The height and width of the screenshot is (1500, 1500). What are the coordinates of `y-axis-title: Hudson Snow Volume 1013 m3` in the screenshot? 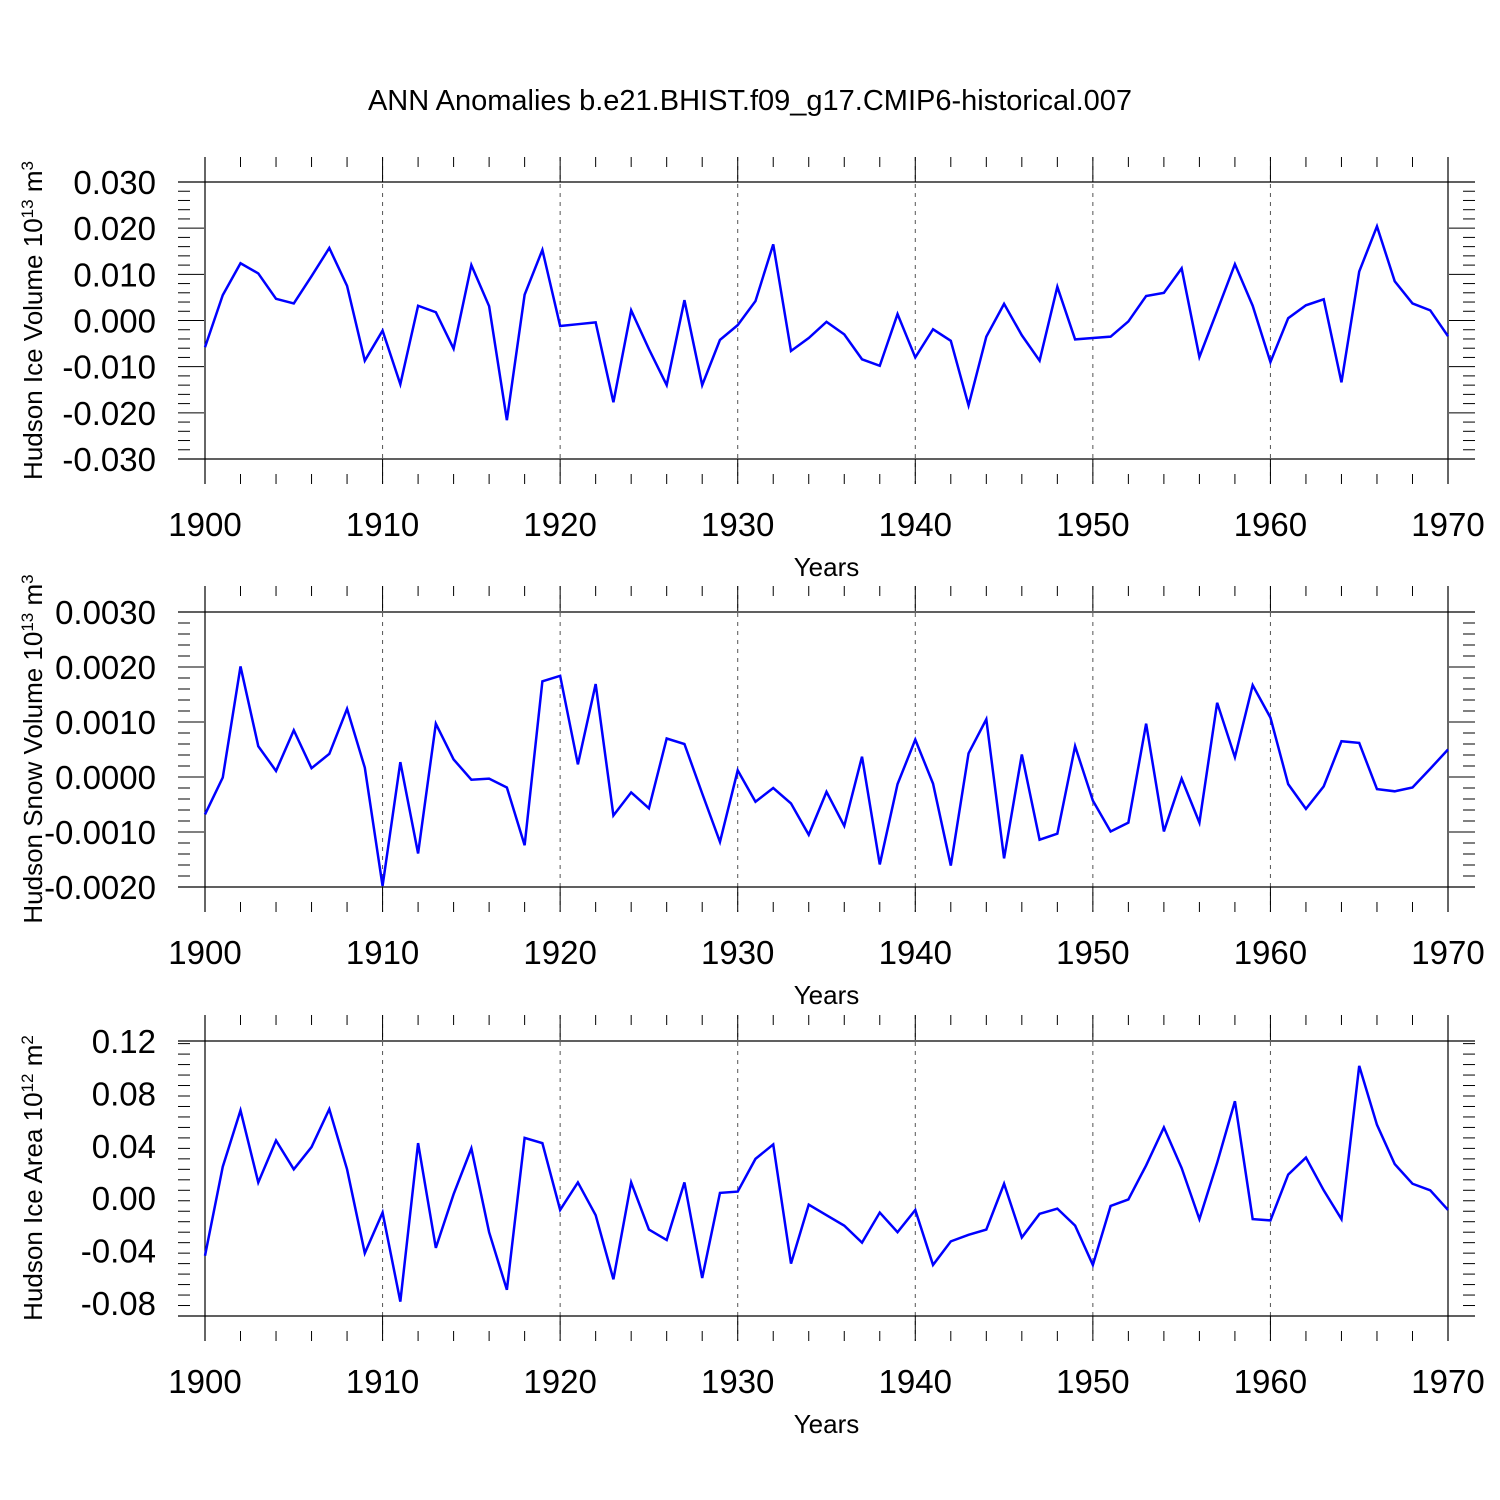 It's located at (33, 748).